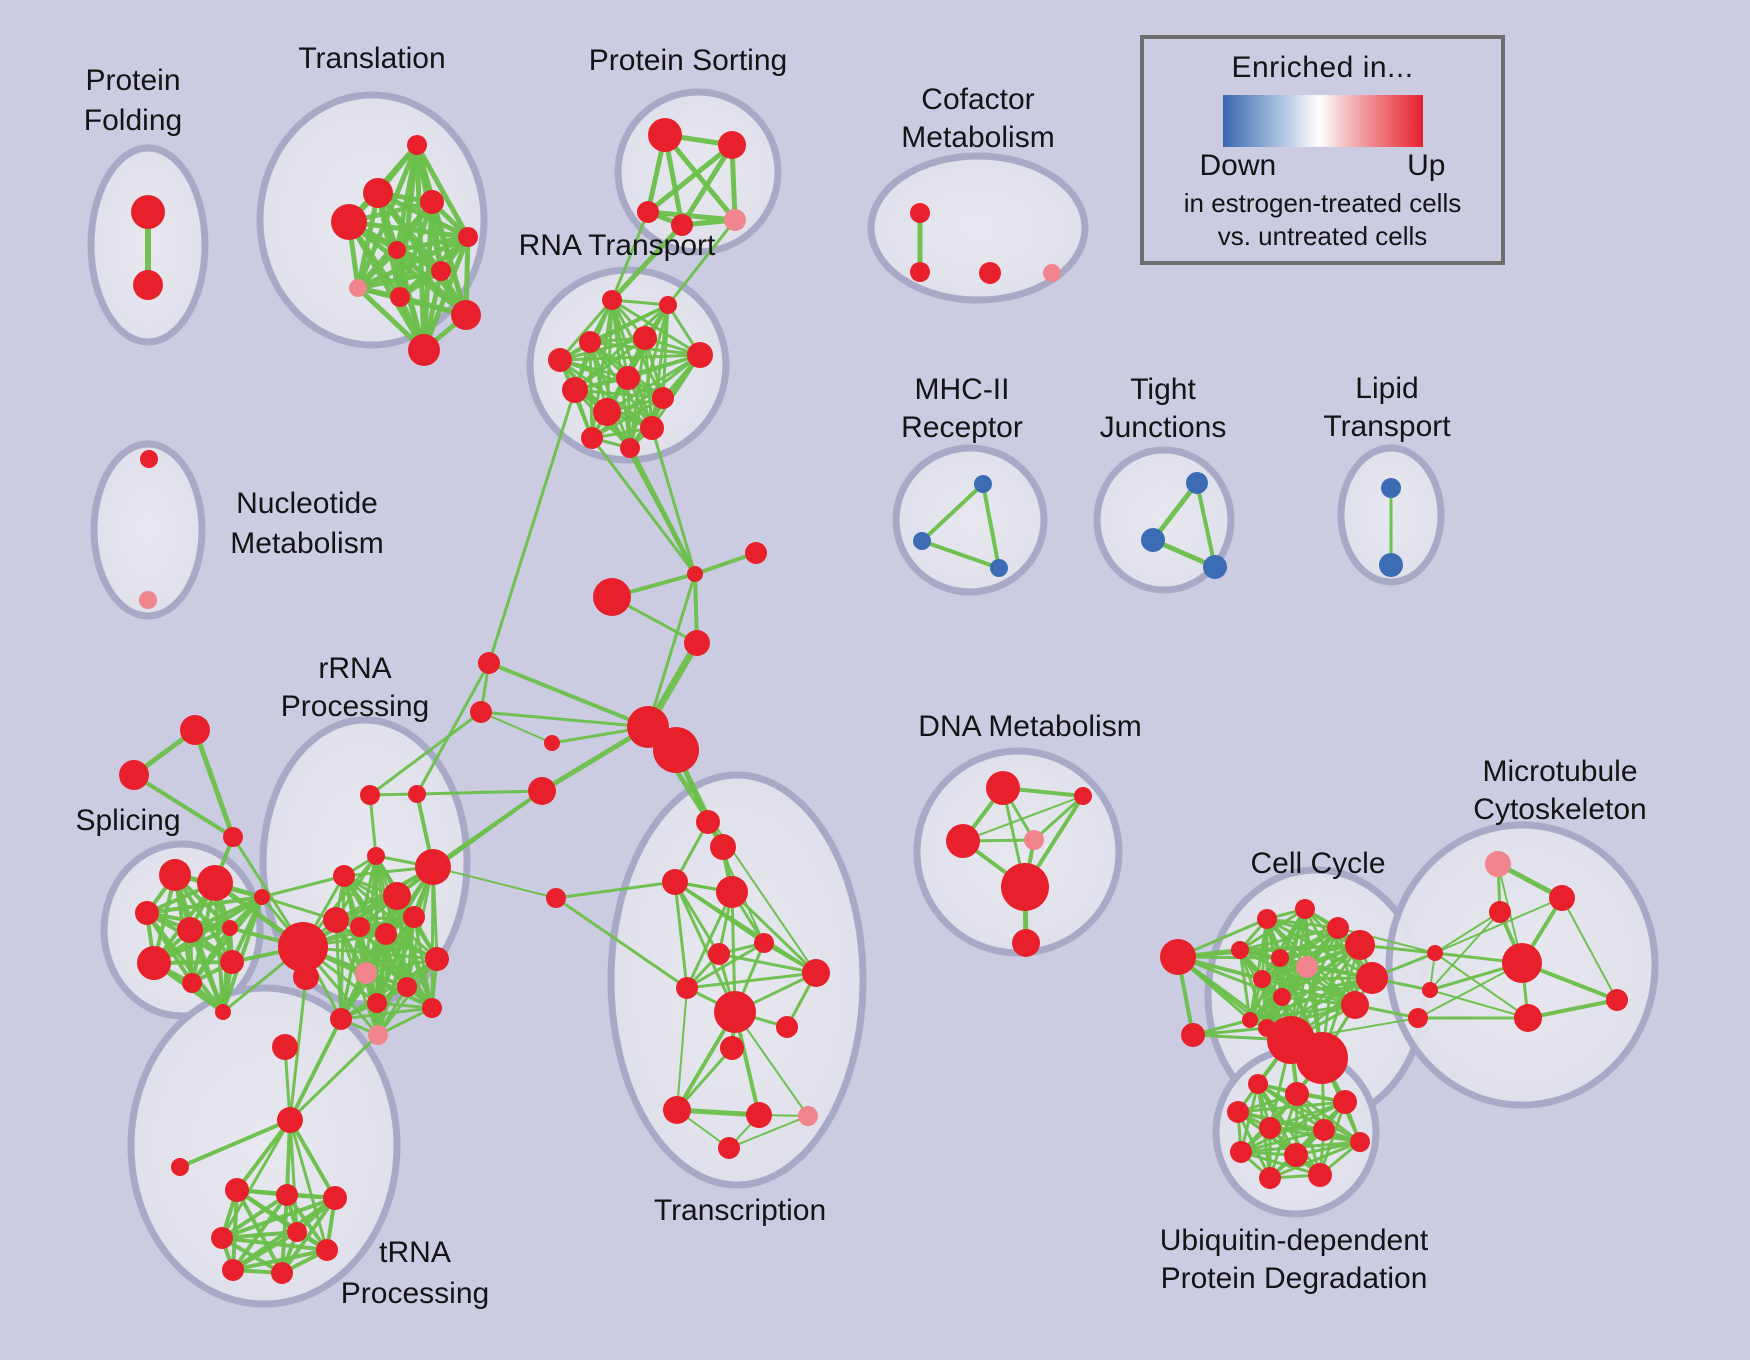 Image resolution: width=1750 pixels, height=1360 pixels. I want to click on legend-down-label: Down, so click(1238, 165).